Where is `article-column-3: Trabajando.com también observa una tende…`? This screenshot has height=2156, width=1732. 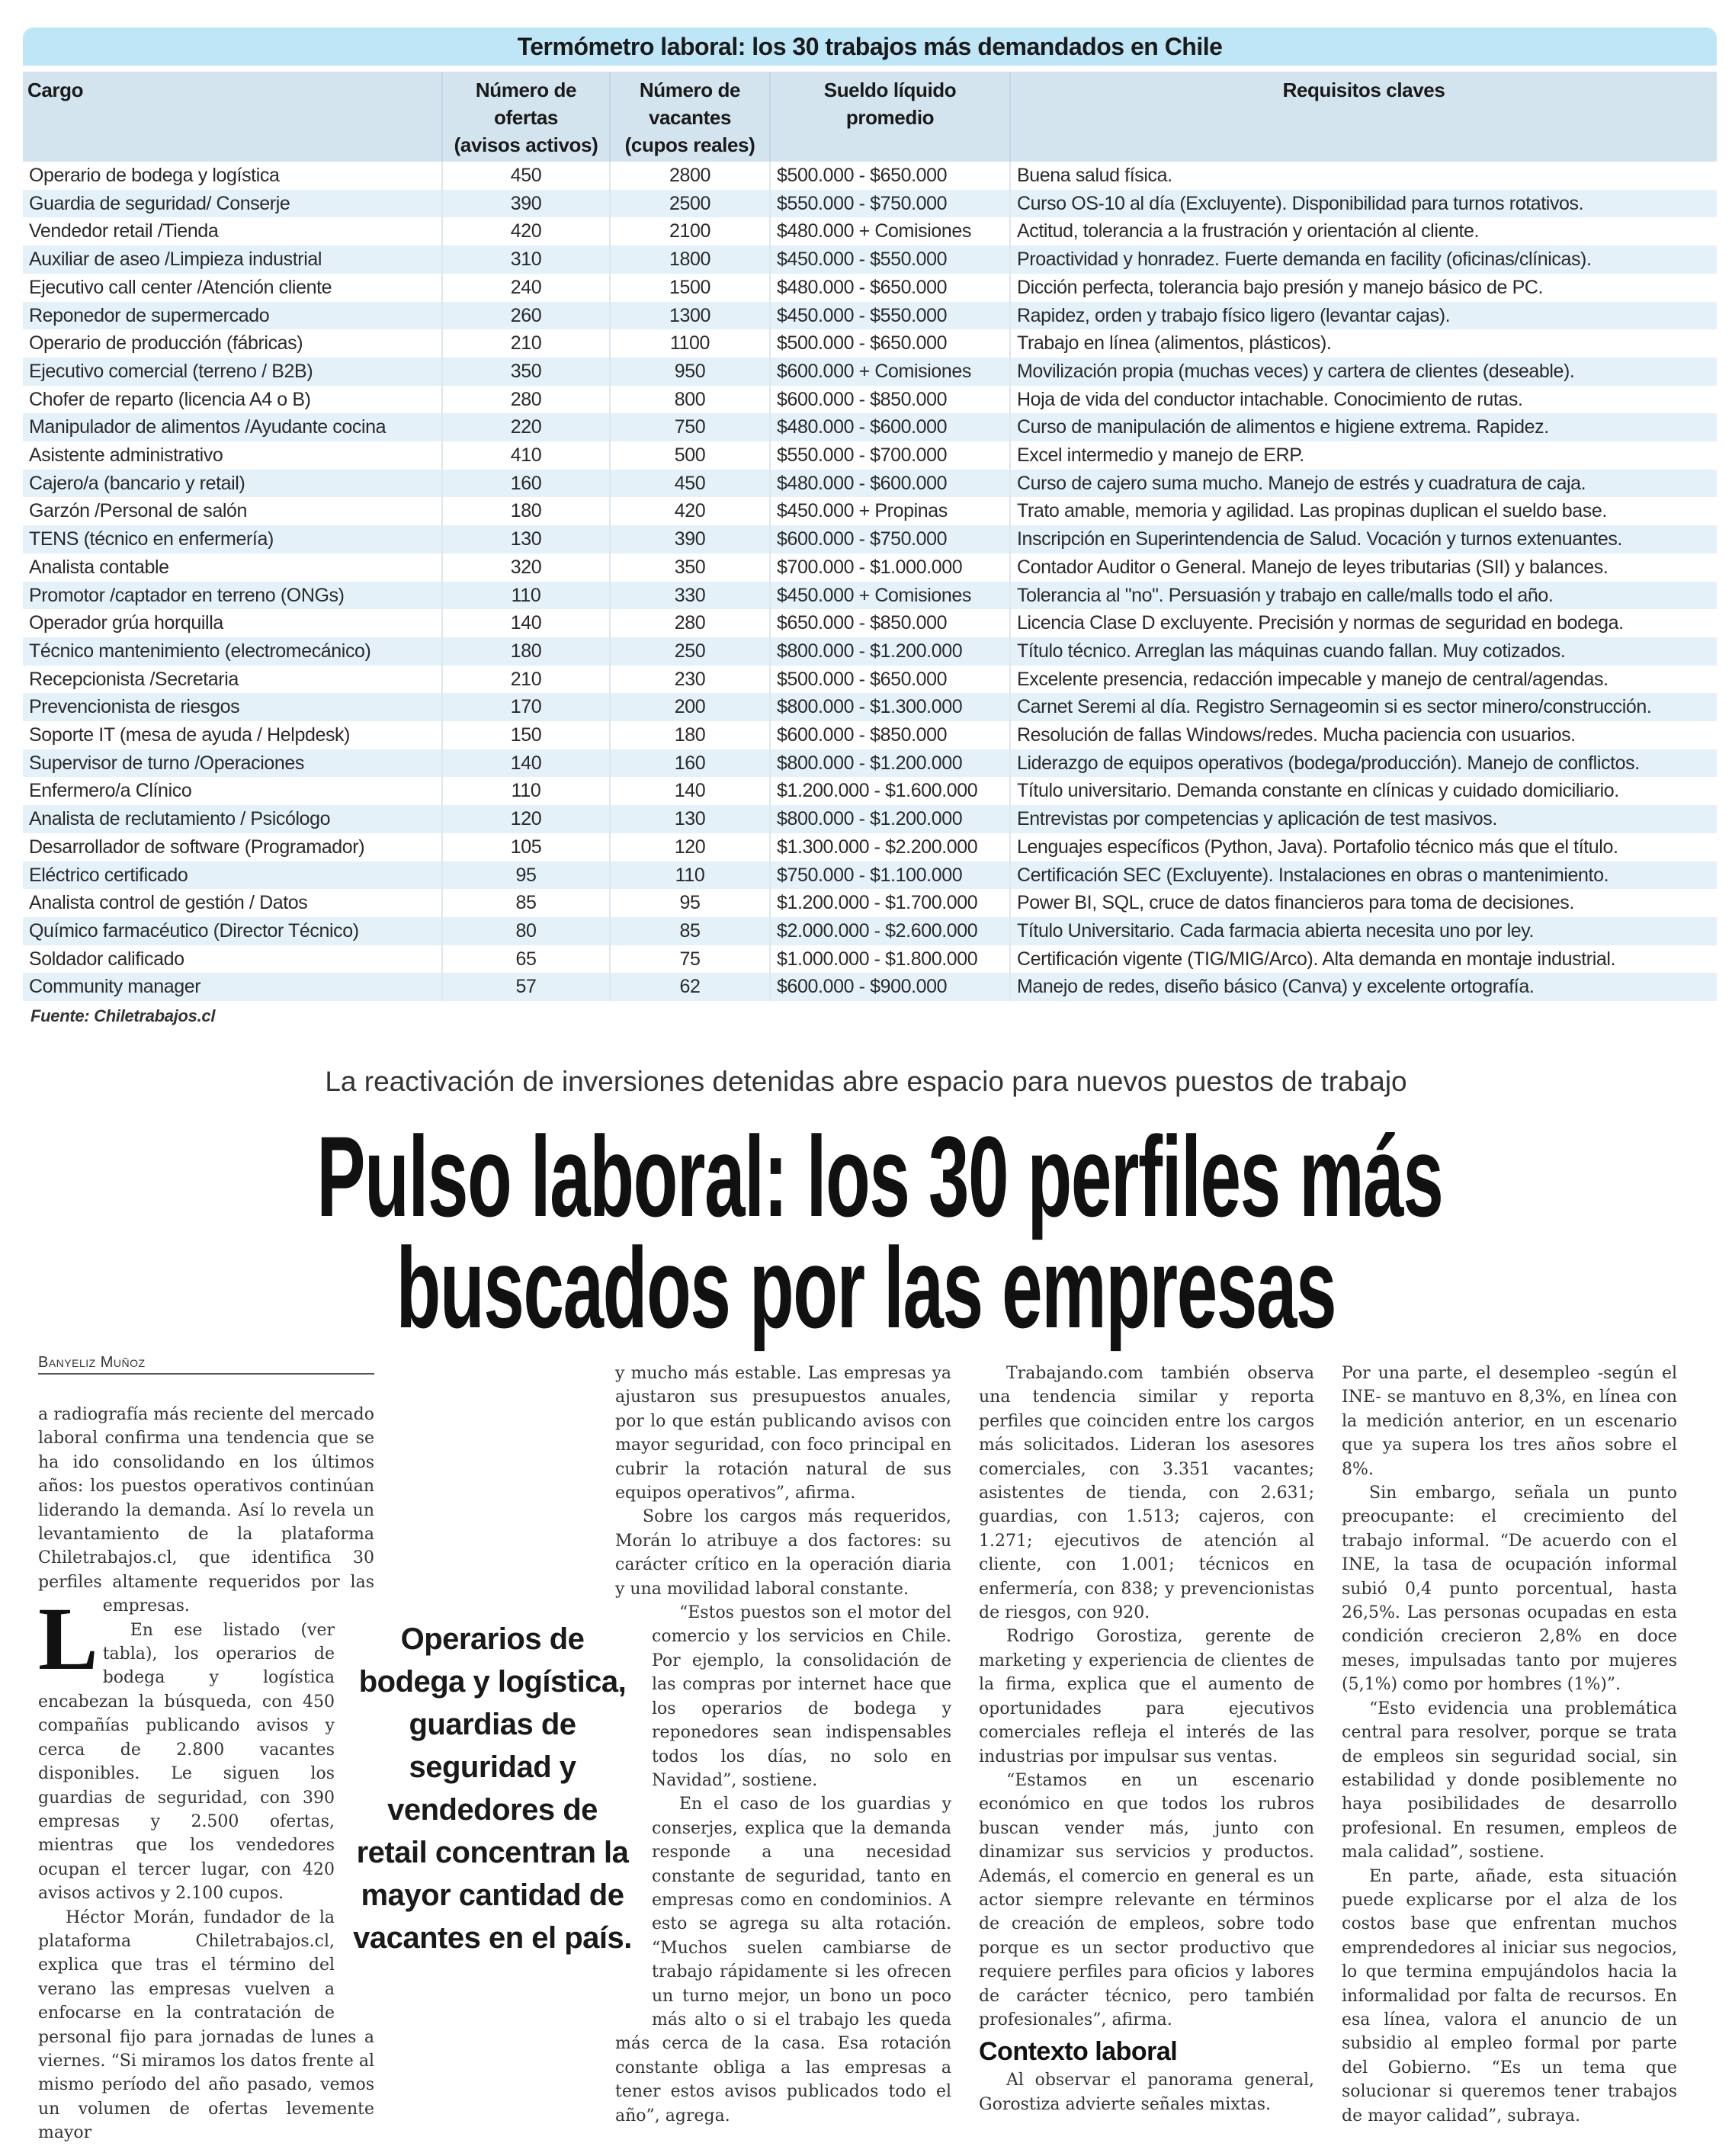 article-column-3: Trabajando.com también observa una tende… is located at coordinates (1146, 1739).